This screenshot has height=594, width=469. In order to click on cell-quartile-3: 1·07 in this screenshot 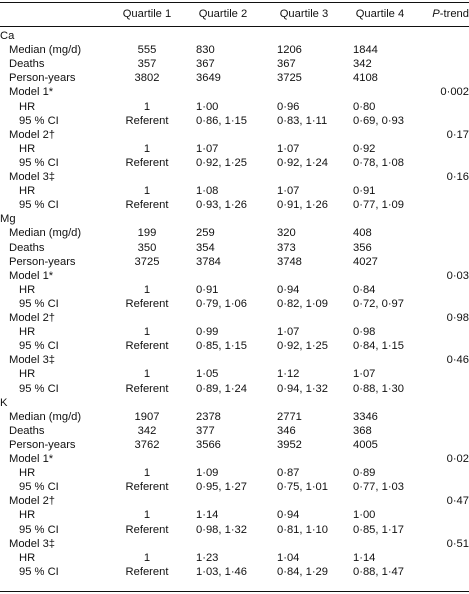, I will do `click(288, 332)`.